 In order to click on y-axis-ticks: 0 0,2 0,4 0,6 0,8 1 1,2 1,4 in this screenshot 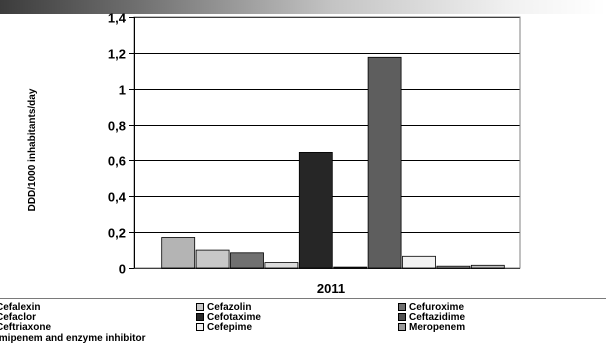, I will do `click(121, 144)`.